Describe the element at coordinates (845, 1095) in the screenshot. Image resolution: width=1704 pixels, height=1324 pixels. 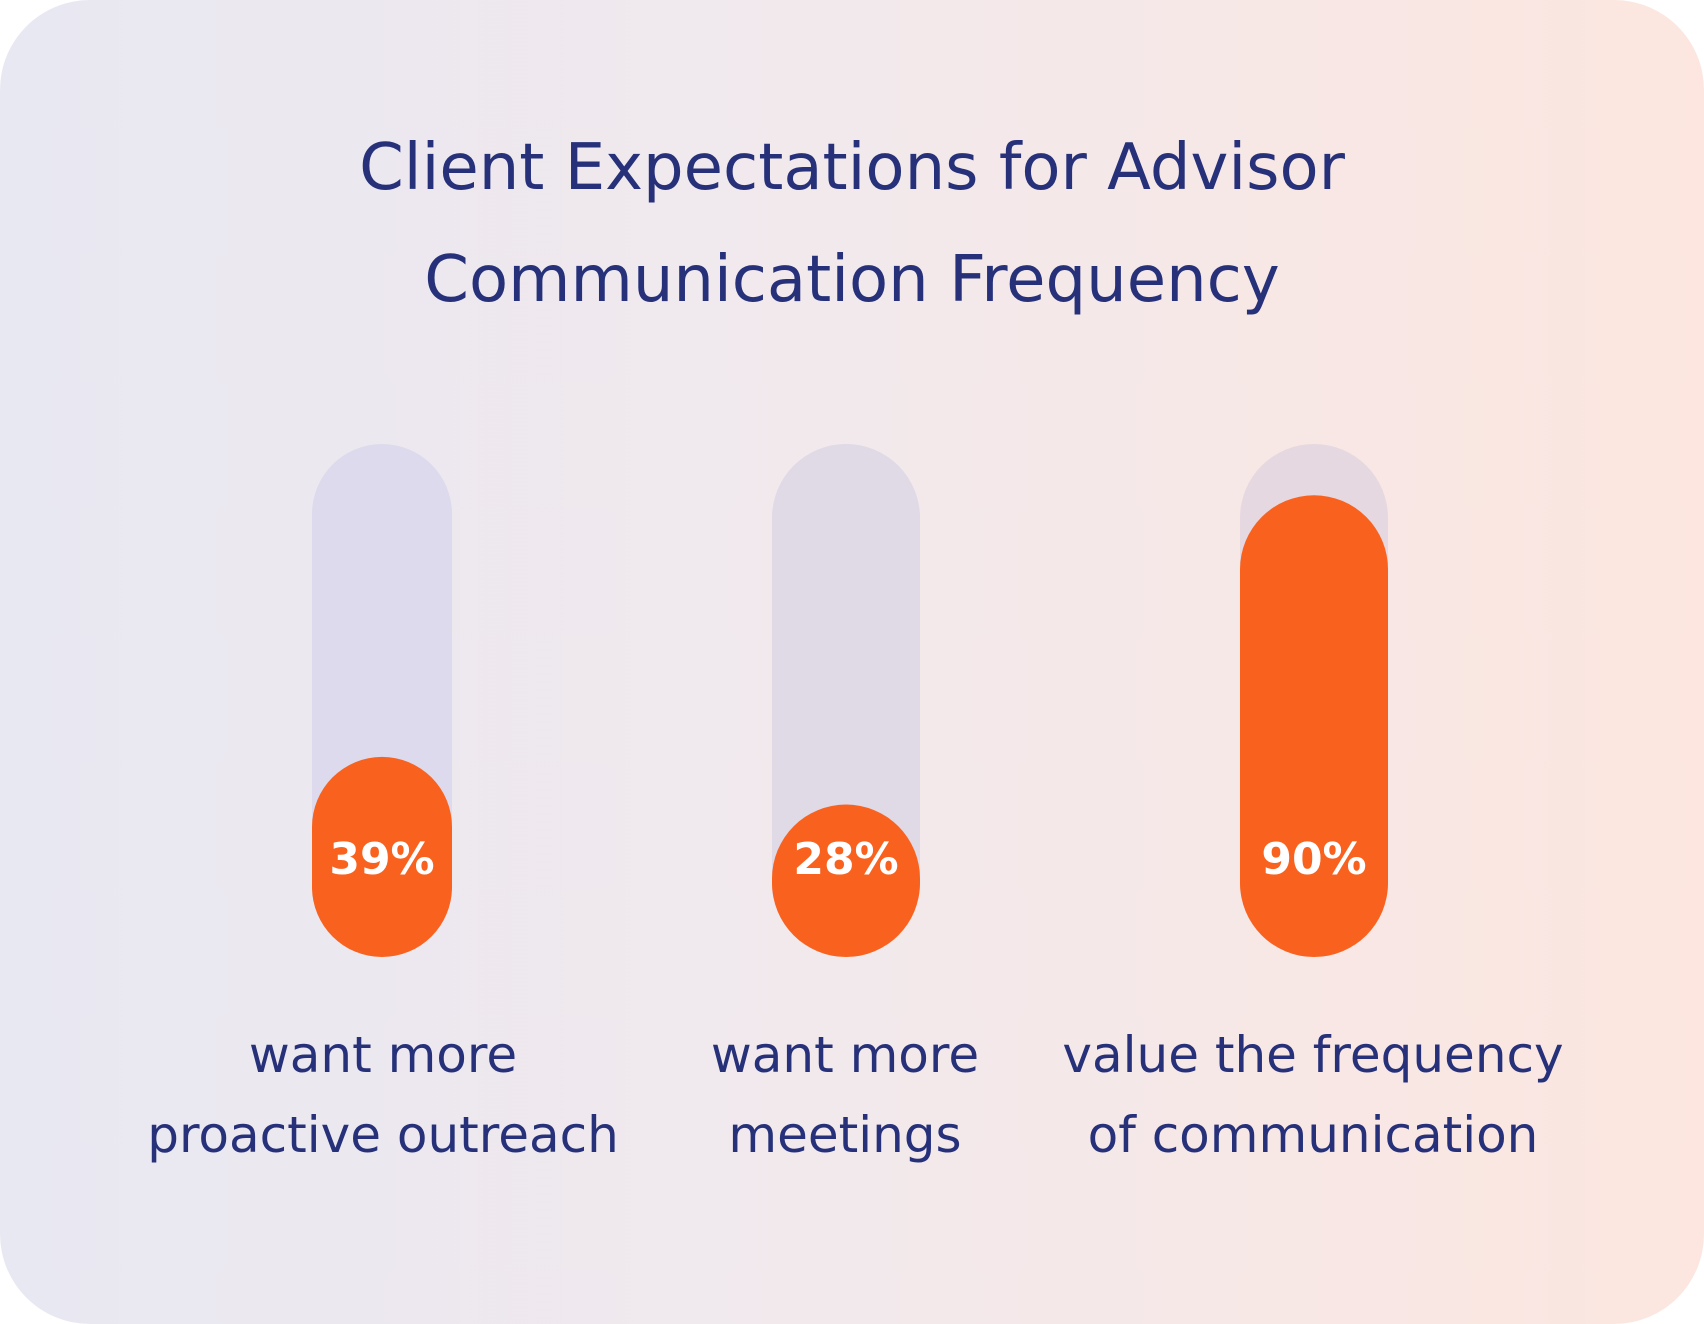
I see `caption-more-meetings: want more meetings` at that location.